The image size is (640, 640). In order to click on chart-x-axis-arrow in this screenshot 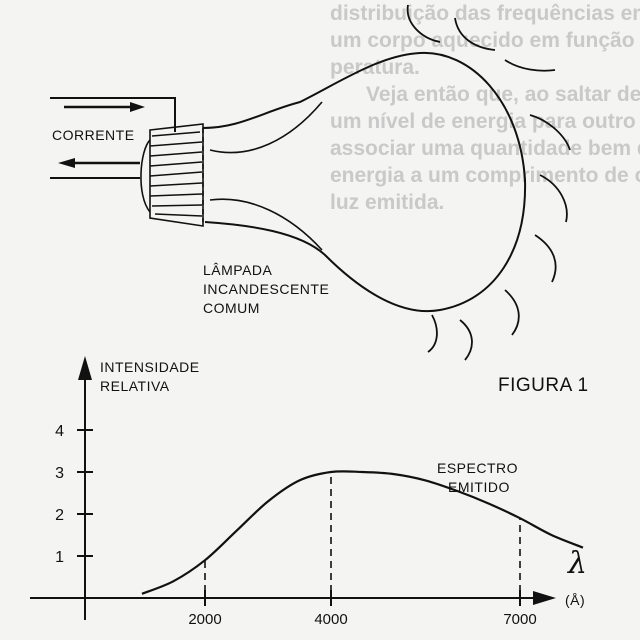, I will do `click(544, 598)`.